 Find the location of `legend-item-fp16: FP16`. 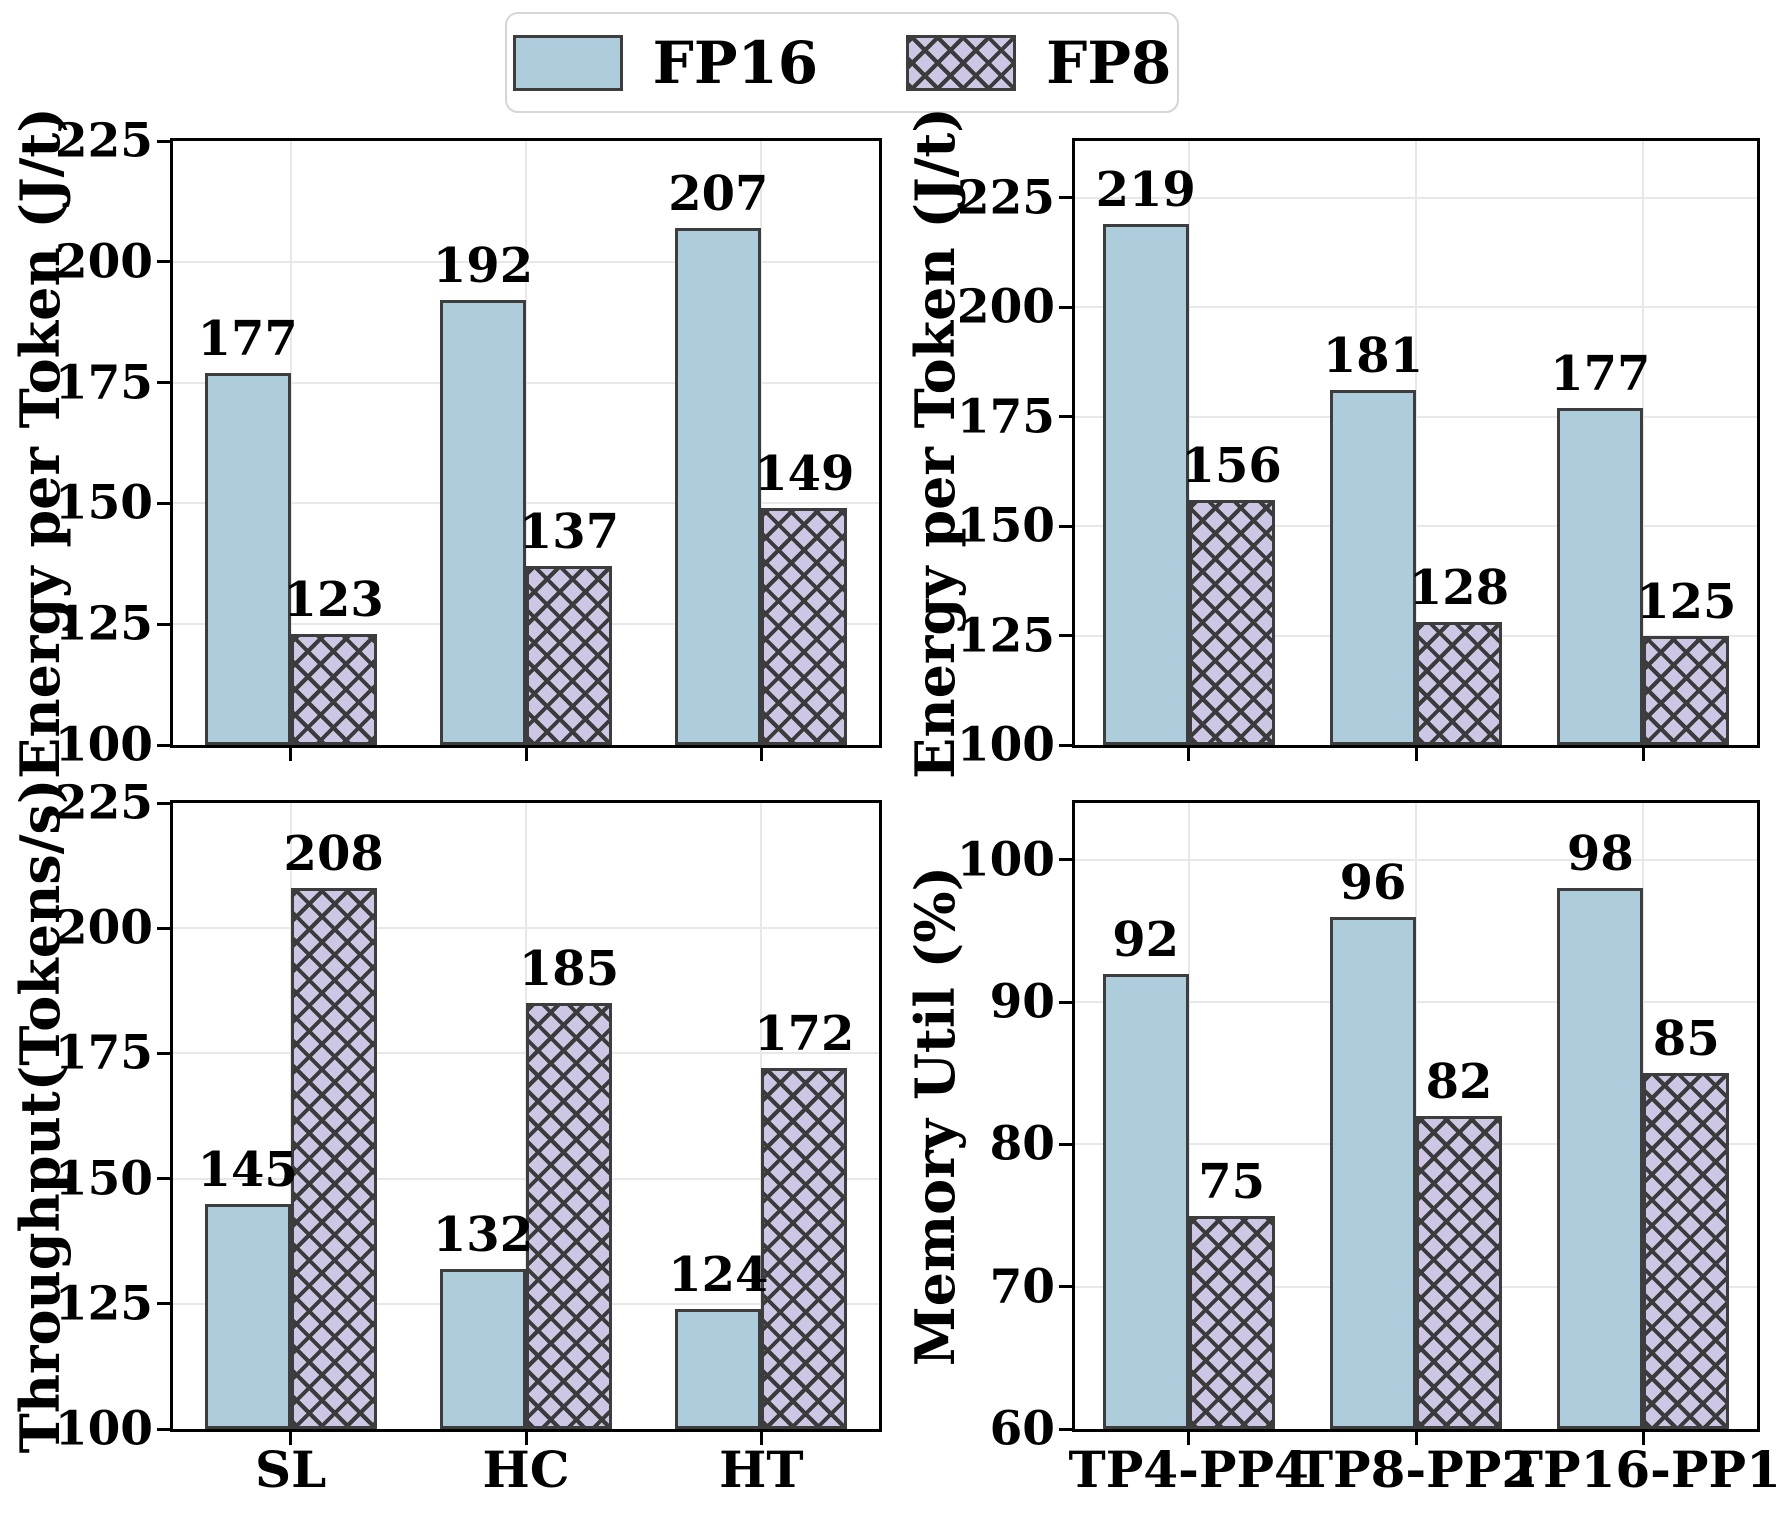

legend-item-fp16: FP16 is located at coordinates (665, 62).